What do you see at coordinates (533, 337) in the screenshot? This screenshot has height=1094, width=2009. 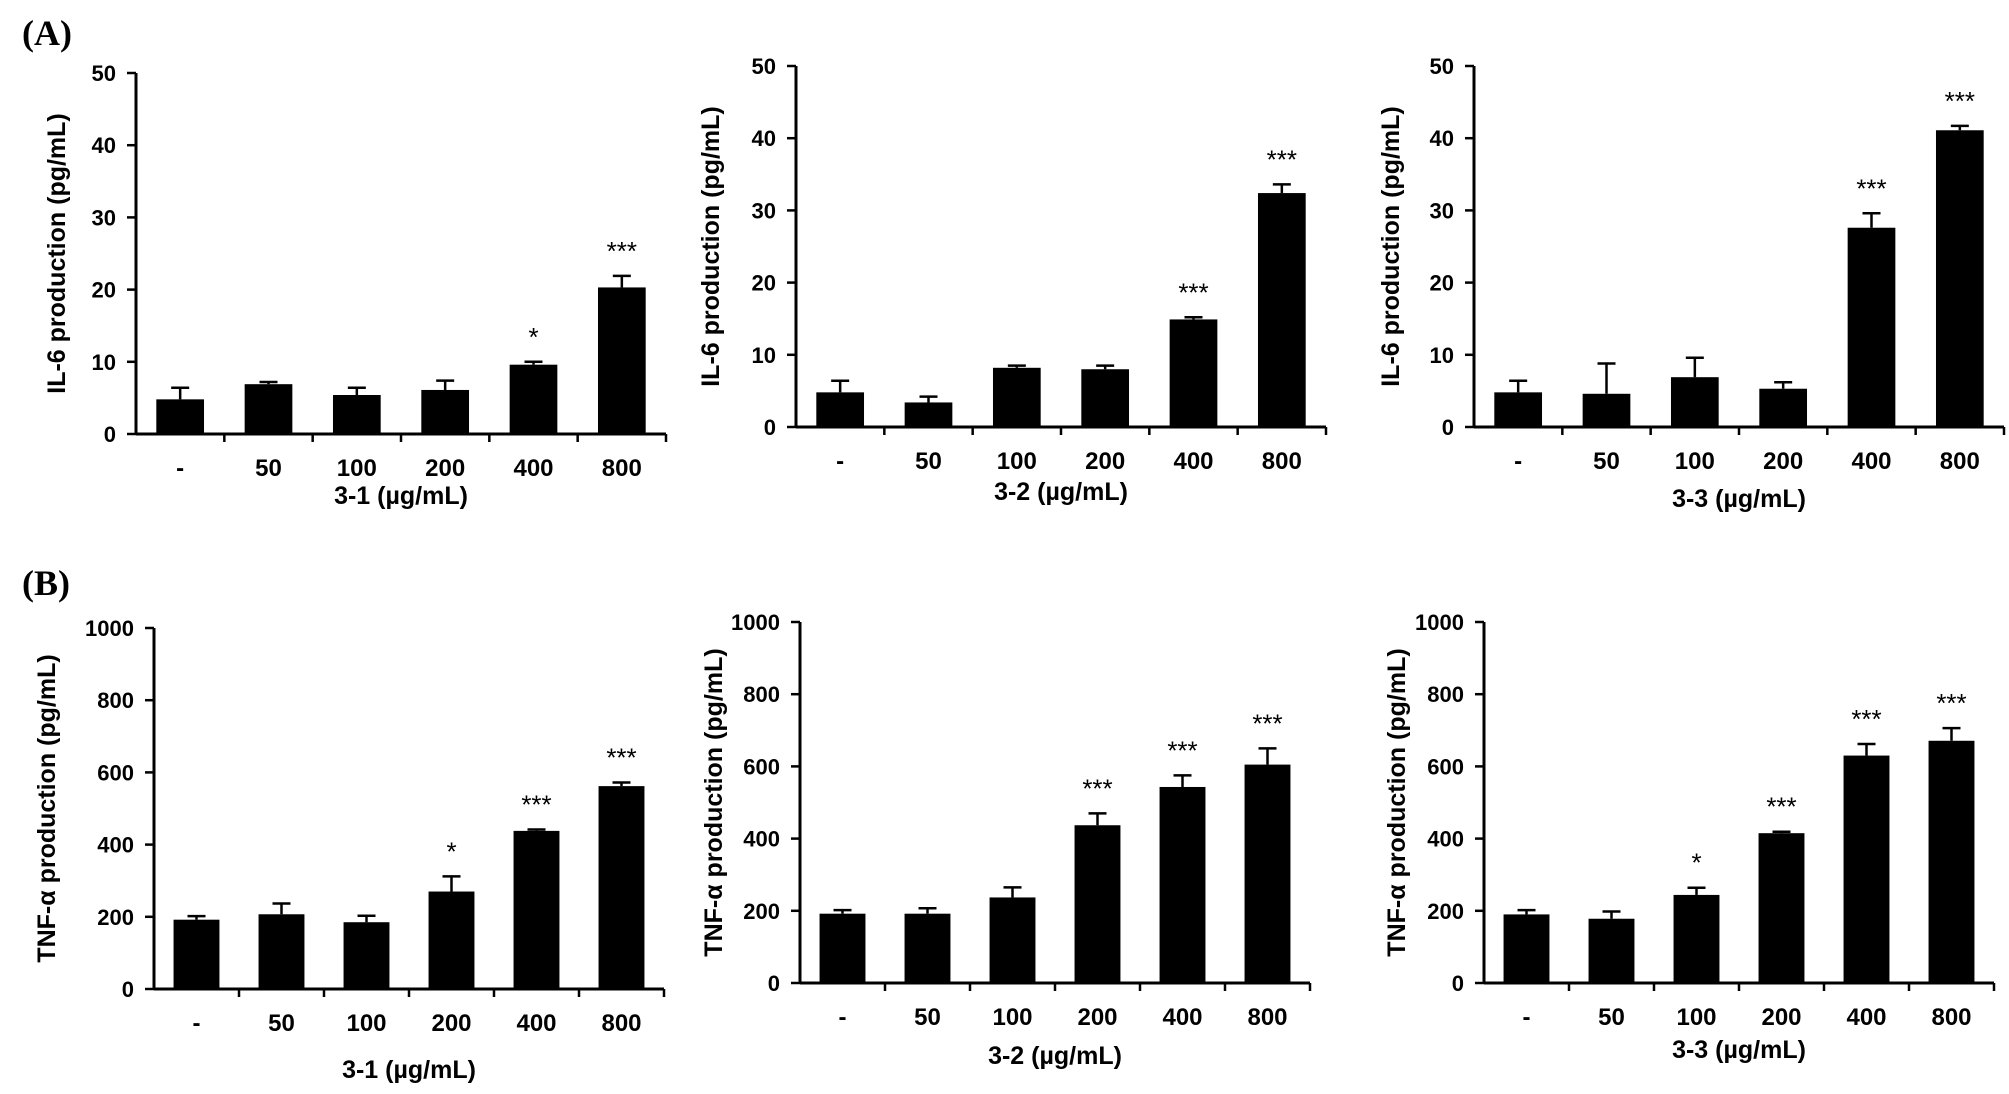 I see `significance-marker: *` at bounding box center [533, 337].